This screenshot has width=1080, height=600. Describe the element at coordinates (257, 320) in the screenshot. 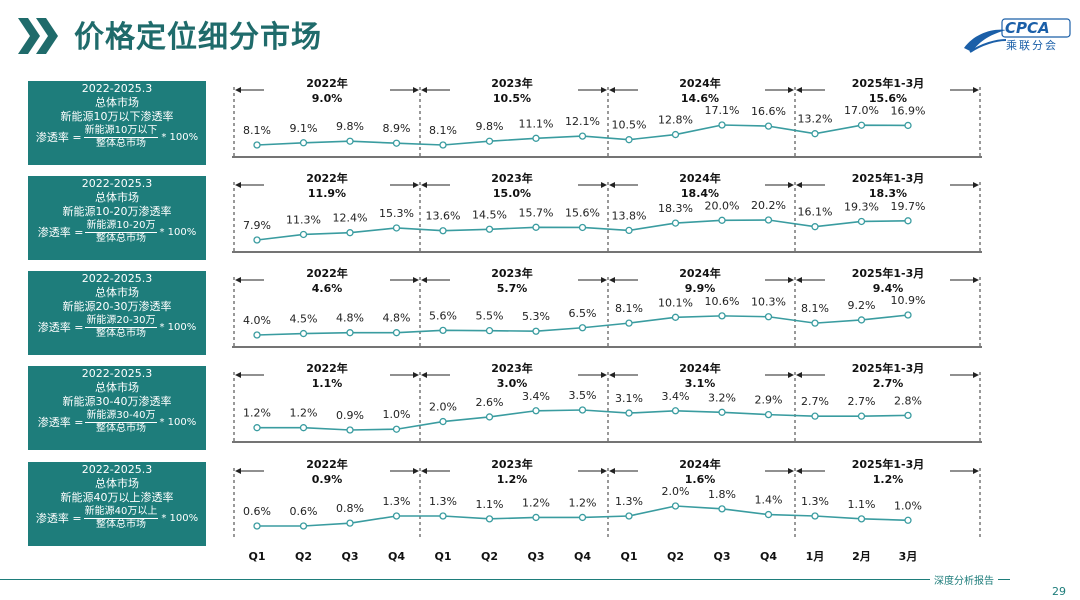

I see `data-label: 4.0%` at that location.